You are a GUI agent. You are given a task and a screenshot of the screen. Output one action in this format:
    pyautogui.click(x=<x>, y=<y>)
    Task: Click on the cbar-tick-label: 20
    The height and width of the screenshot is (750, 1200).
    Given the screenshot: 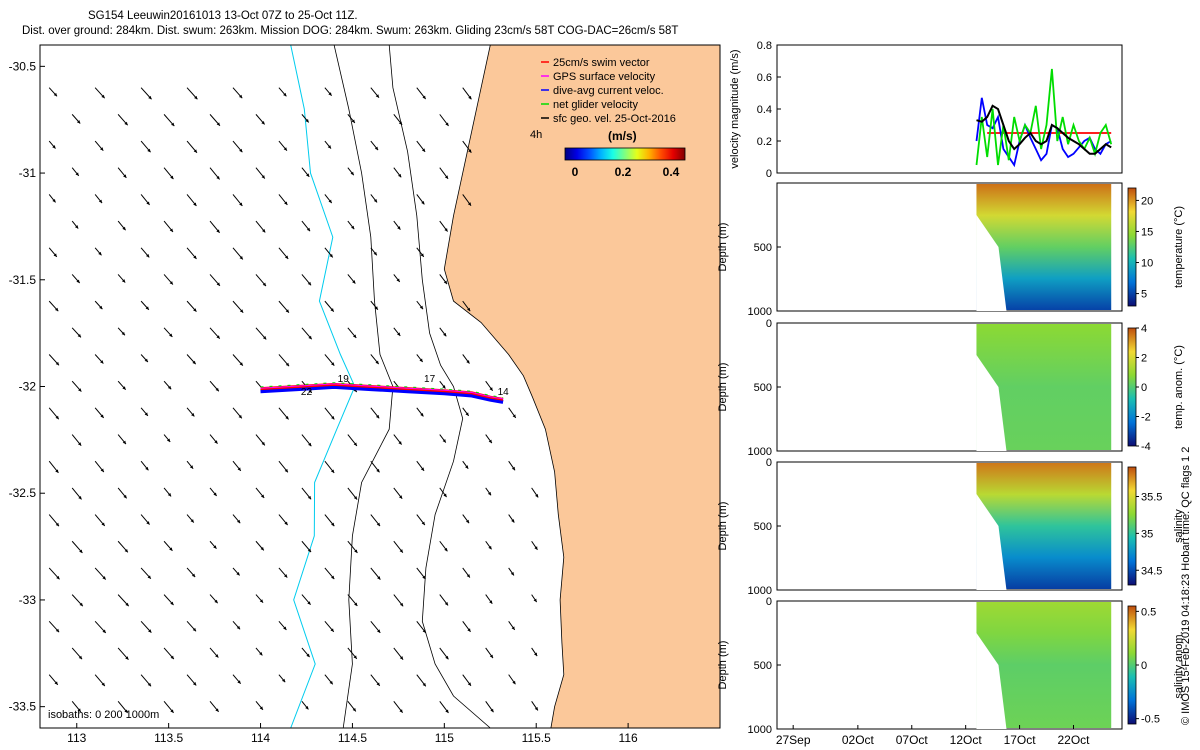 What is the action you would take?
    pyautogui.click(x=1147, y=201)
    